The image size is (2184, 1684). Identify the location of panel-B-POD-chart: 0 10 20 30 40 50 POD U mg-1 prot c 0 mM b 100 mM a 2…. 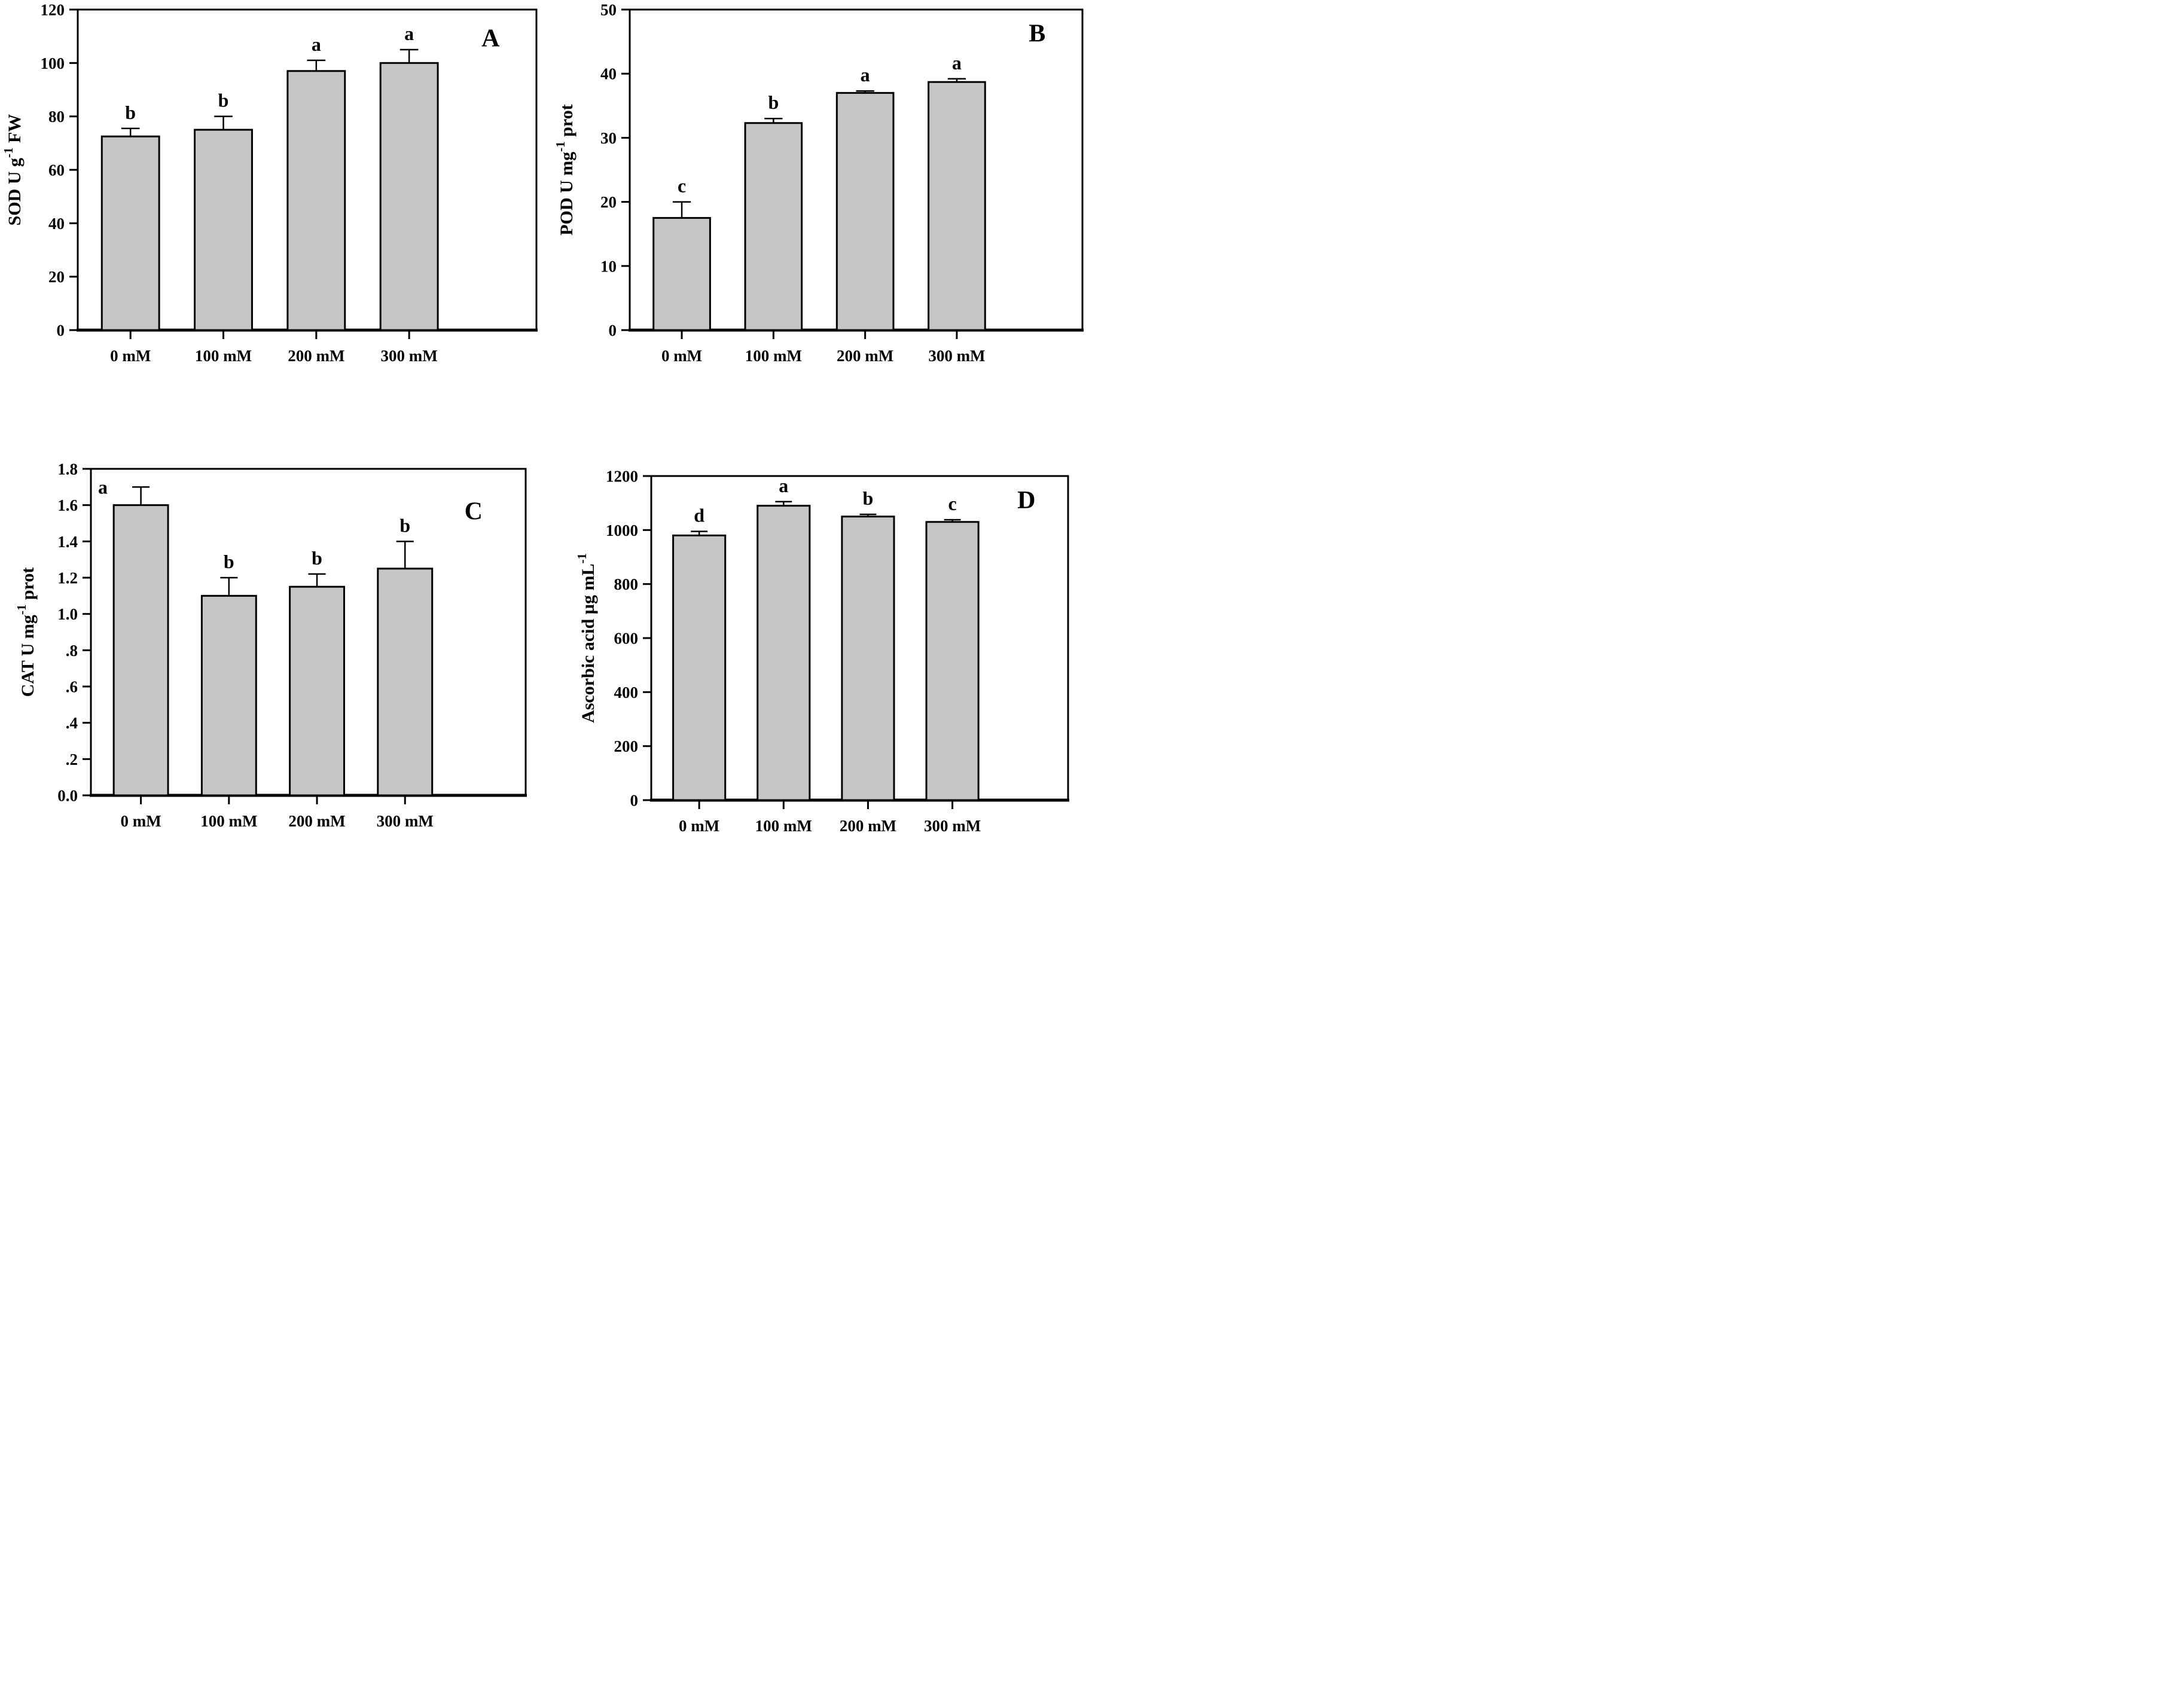
(819, 210).